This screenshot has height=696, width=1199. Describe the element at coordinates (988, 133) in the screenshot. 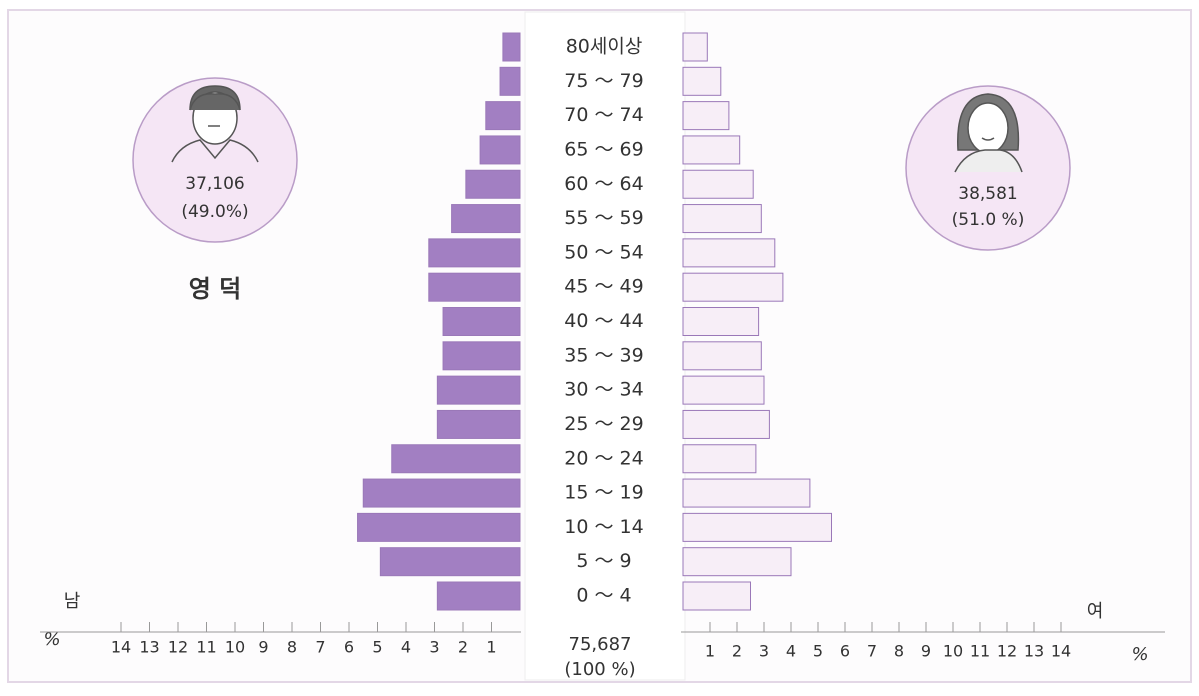

I see `female-face` at that location.